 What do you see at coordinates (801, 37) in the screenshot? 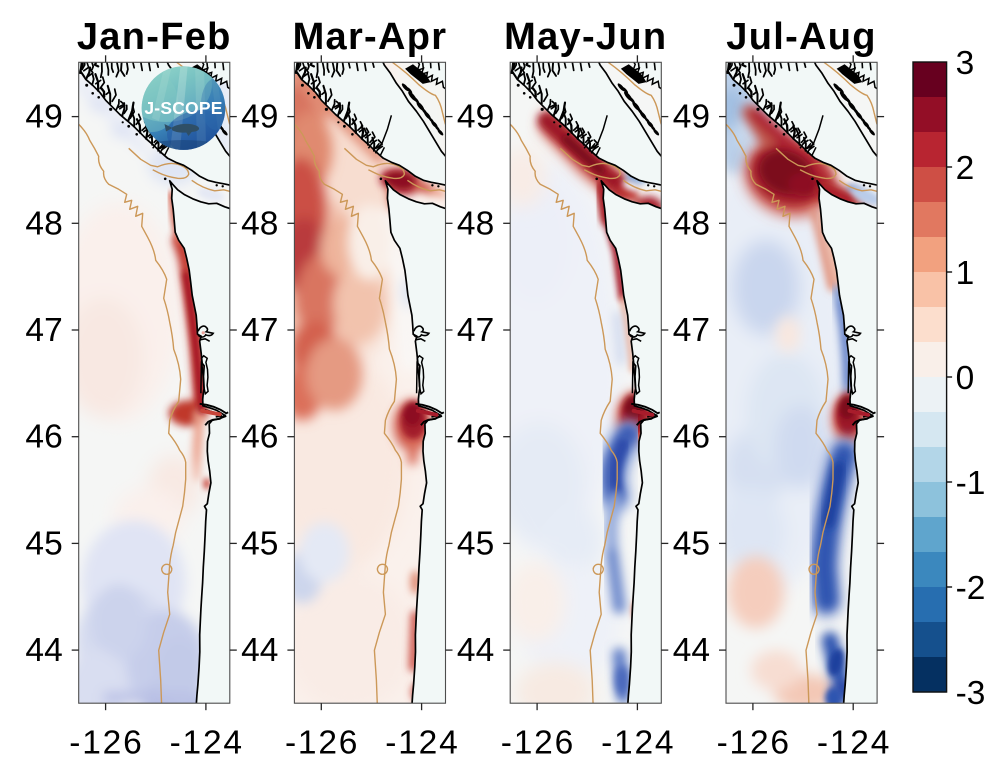
I see `svg-text: Jul-Aug` at bounding box center [801, 37].